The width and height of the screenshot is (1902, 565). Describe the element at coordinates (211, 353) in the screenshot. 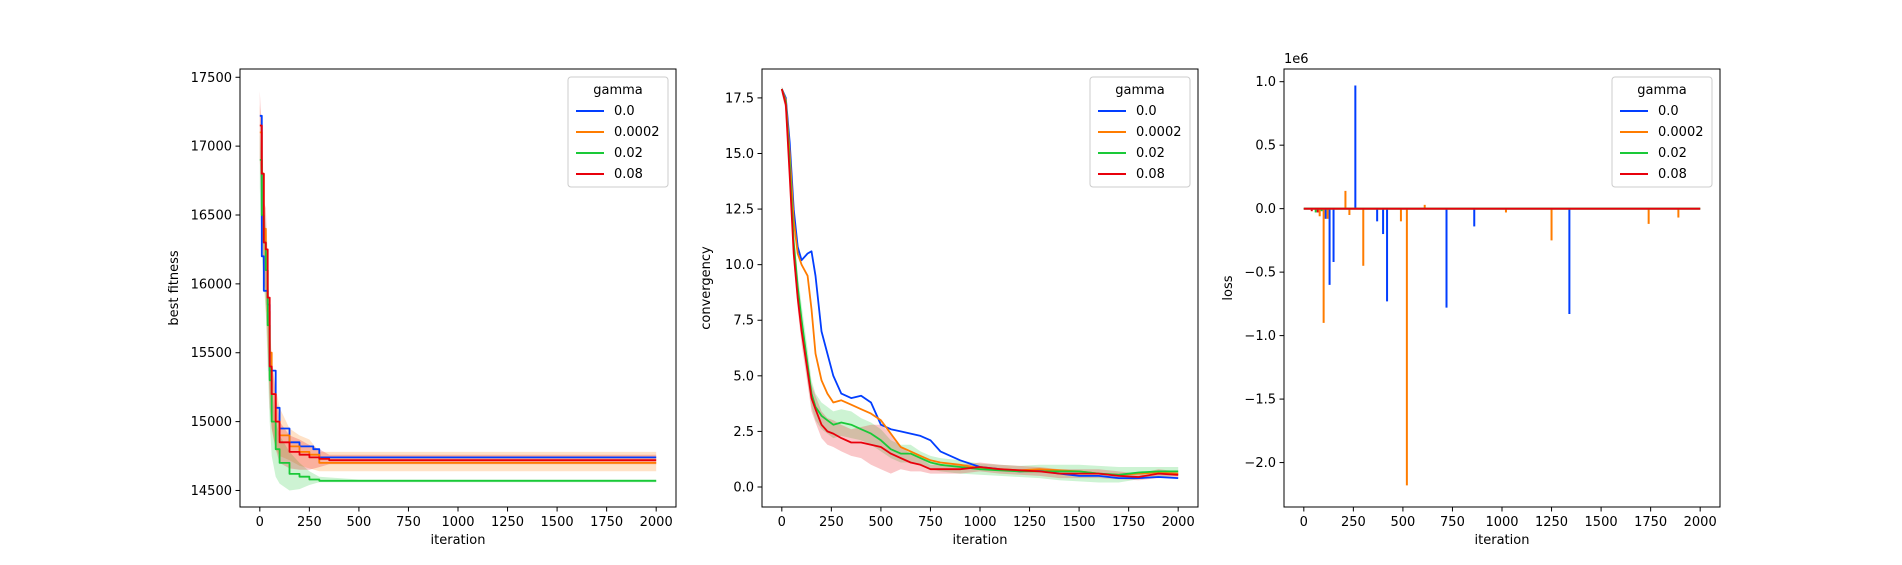

I see `y-tick-label: 15500` at that location.